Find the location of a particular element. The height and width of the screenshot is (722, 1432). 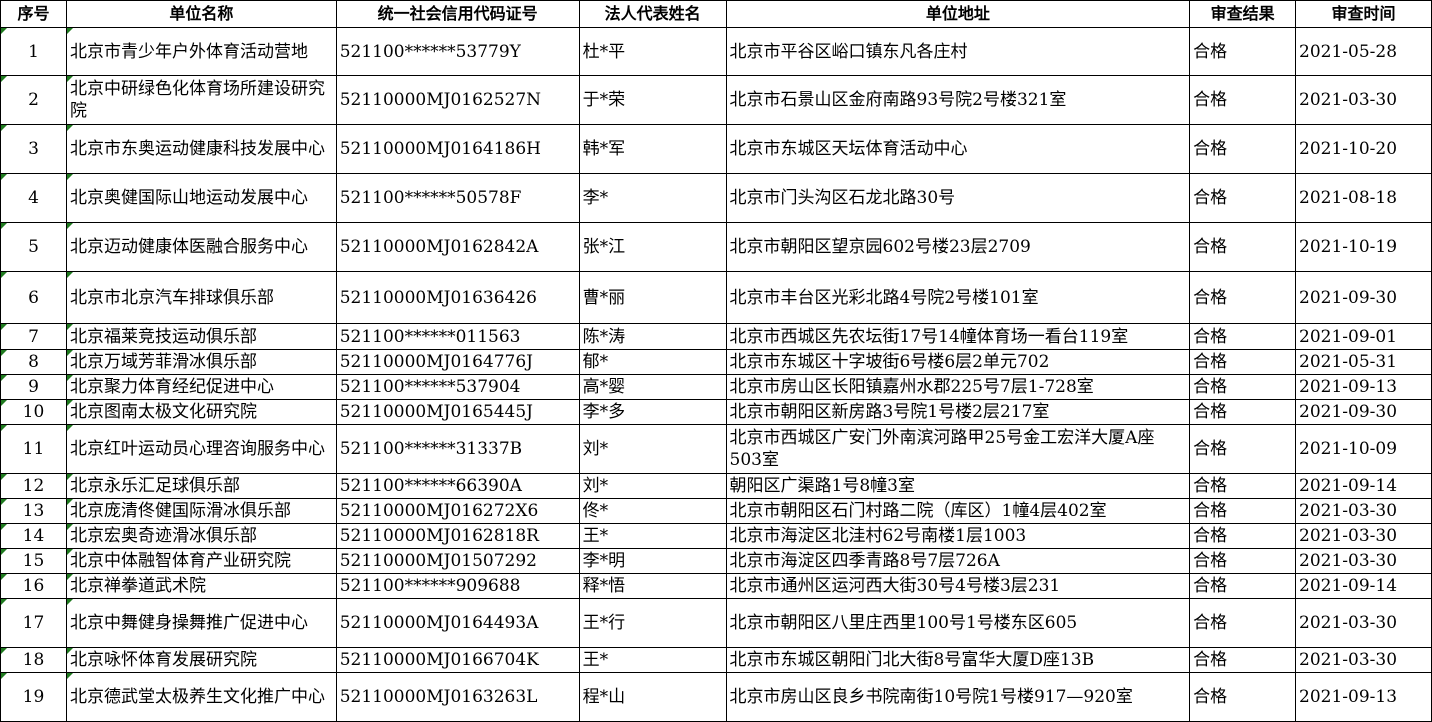

cell-address: 北京市通州区运河西大街30号4号楼3层231 is located at coordinates (958, 586).